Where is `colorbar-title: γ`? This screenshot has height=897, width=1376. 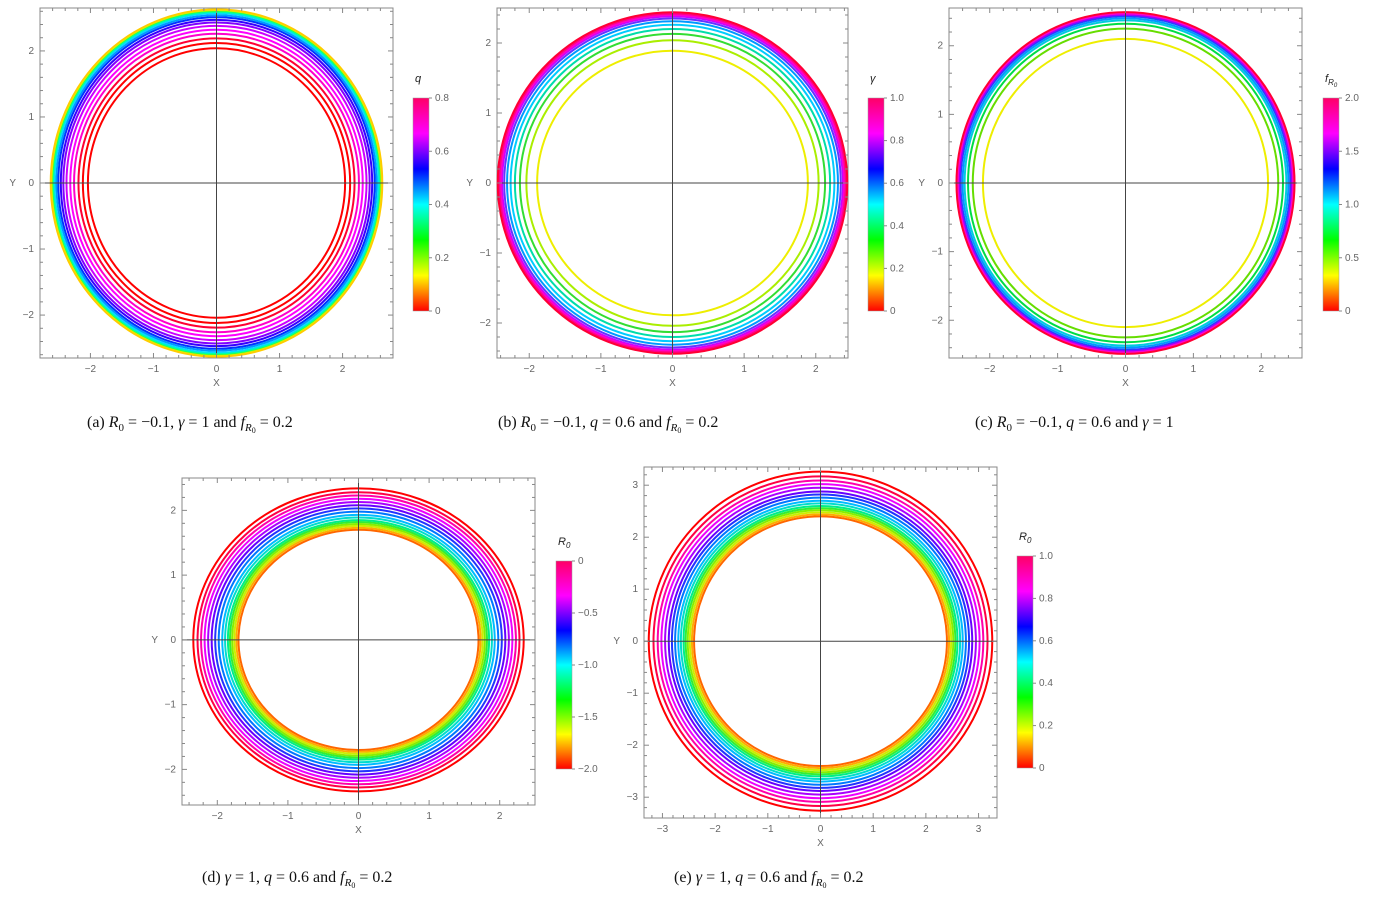 colorbar-title: γ is located at coordinates (873, 79).